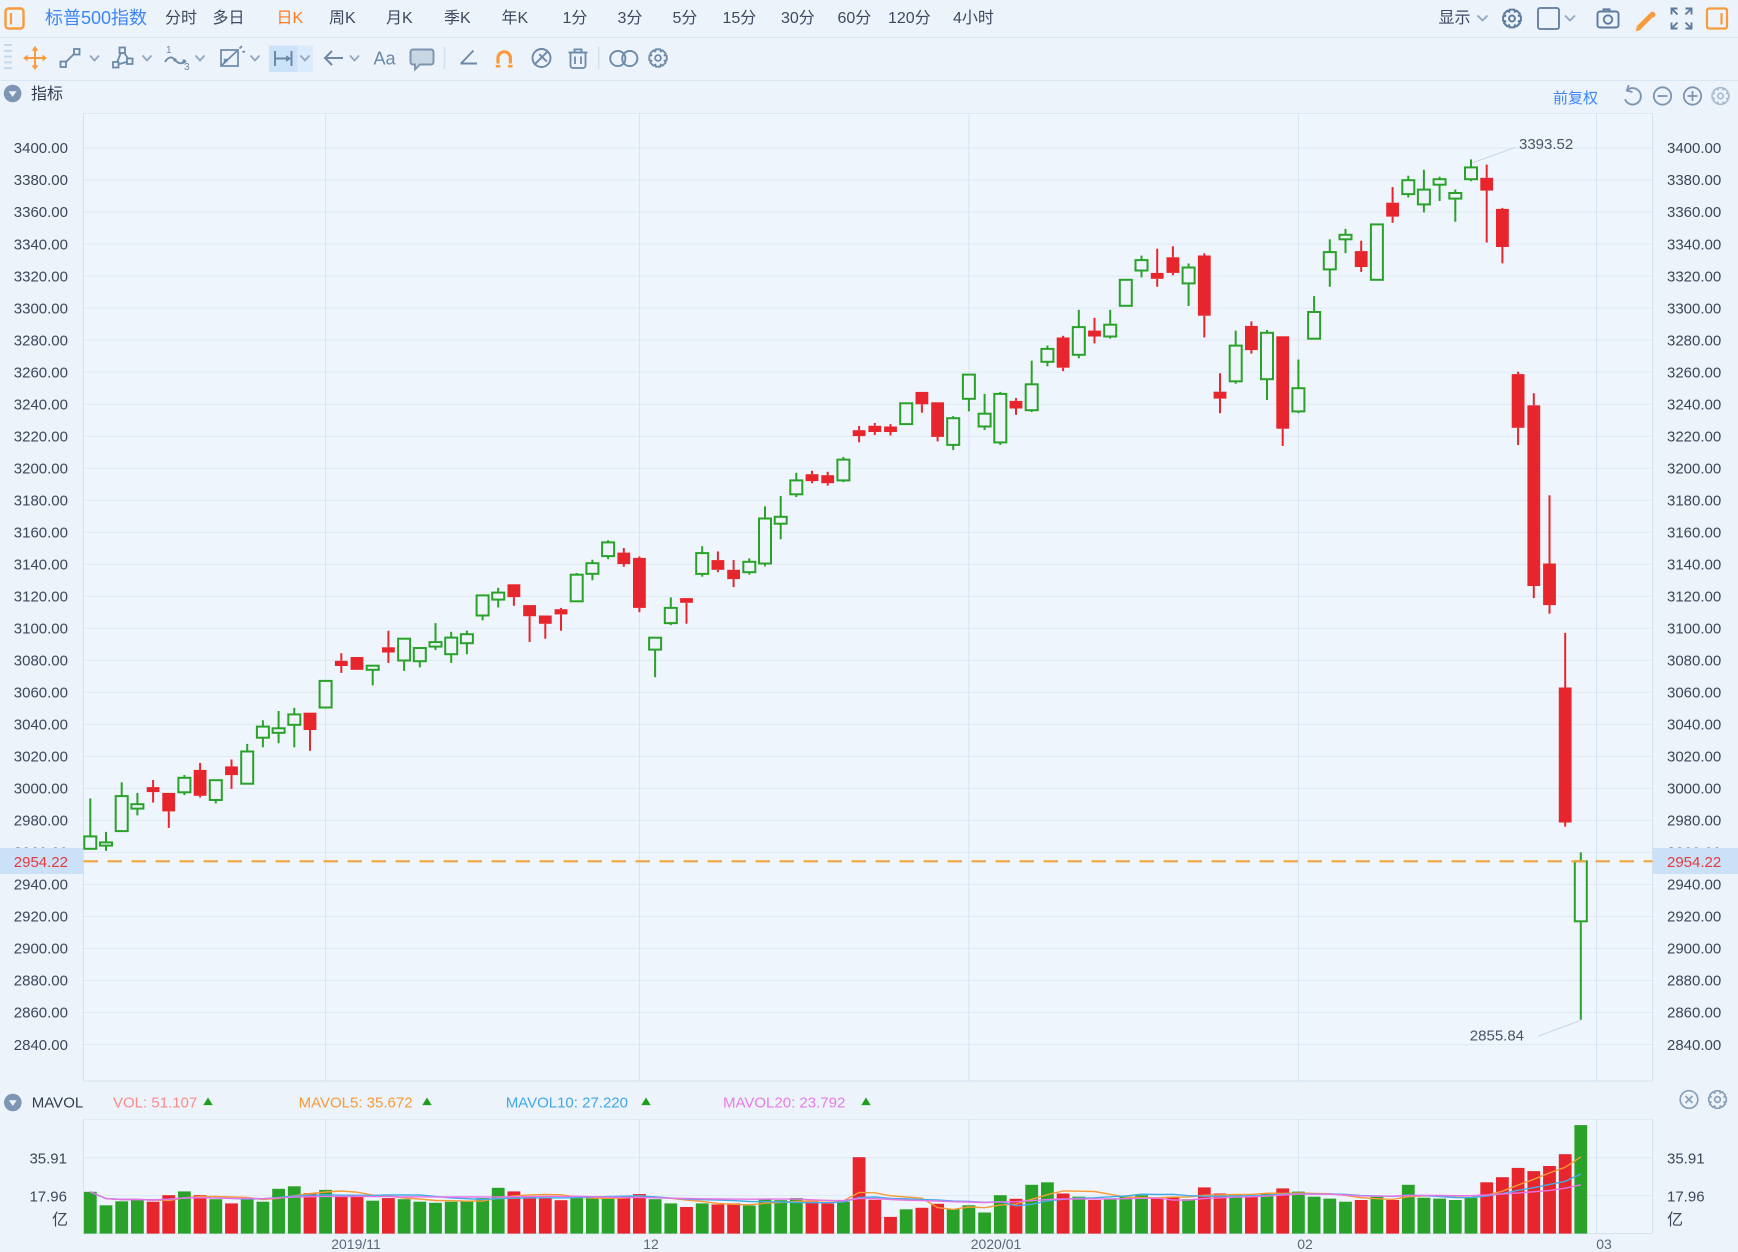 The height and width of the screenshot is (1252, 1738). What do you see at coordinates (47, 94) in the screenshot?
I see `svg-text: 指标` at bounding box center [47, 94].